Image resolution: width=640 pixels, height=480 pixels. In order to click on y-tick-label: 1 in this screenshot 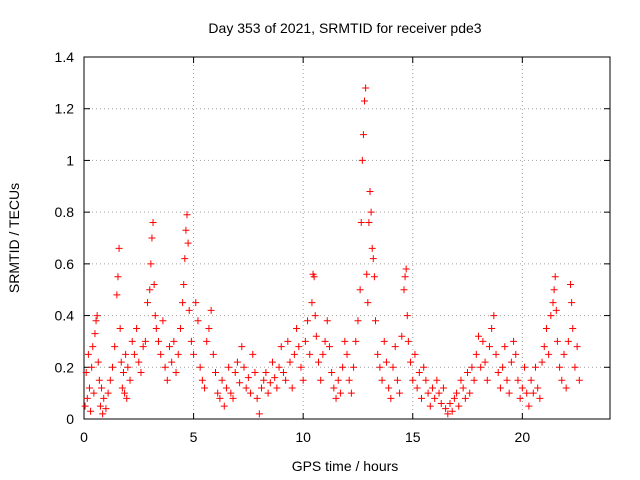, I will do `click(70, 160)`.